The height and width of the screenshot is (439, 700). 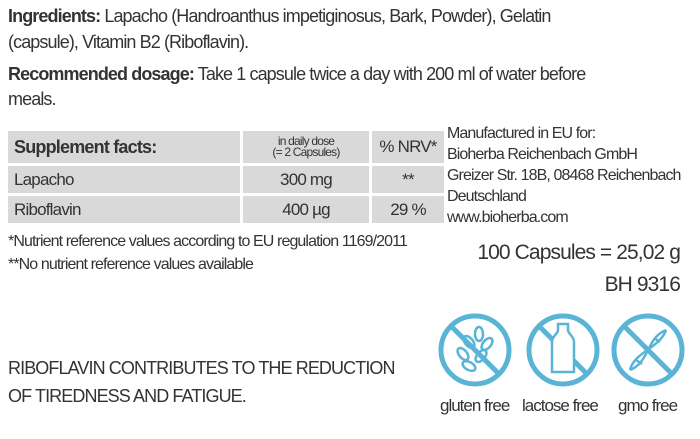 What do you see at coordinates (124, 209) in the screenshot?
I see `row-name: Riboflavin` at bounding box center [124, 209].